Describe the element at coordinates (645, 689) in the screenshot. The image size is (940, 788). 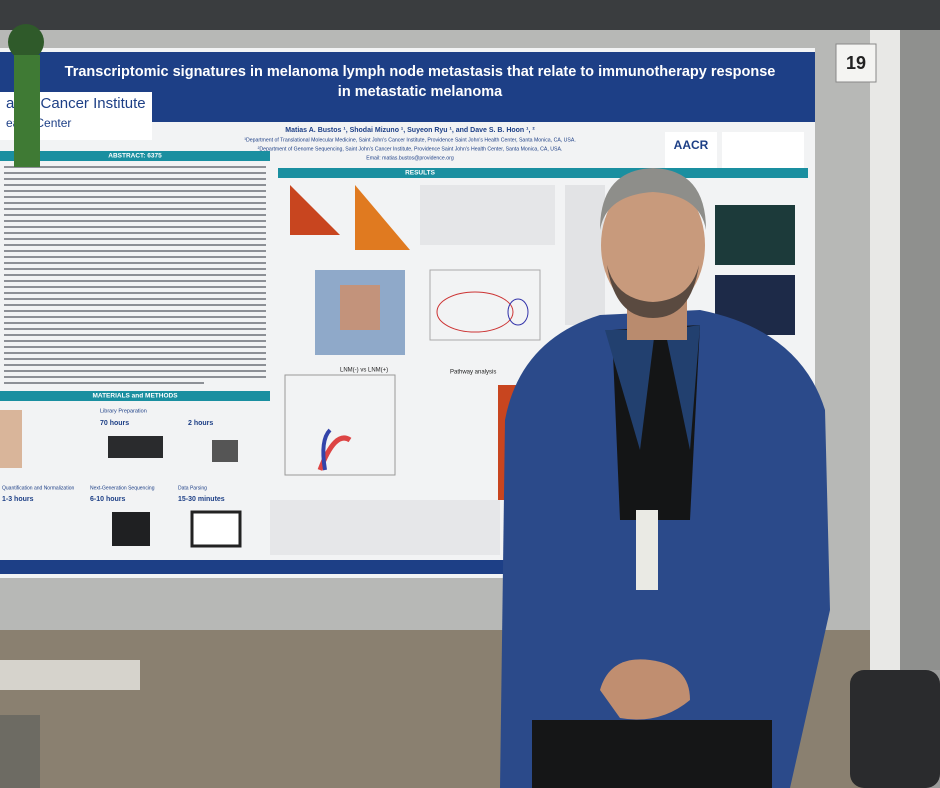
I see `hands` at that location.